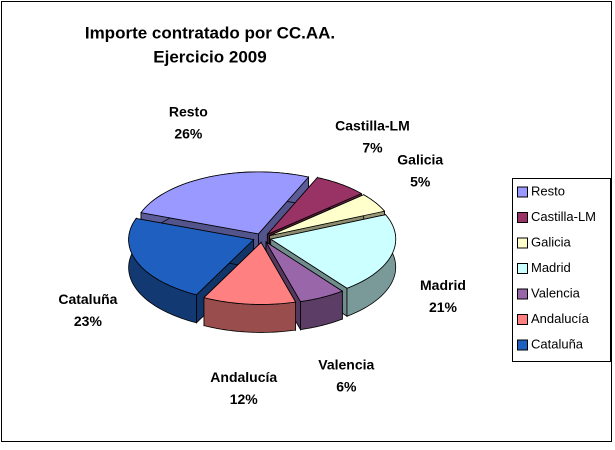 The width and height of the screenshot is (615, 450). I want to click on slice-label: Galicia, so click(420, 160).